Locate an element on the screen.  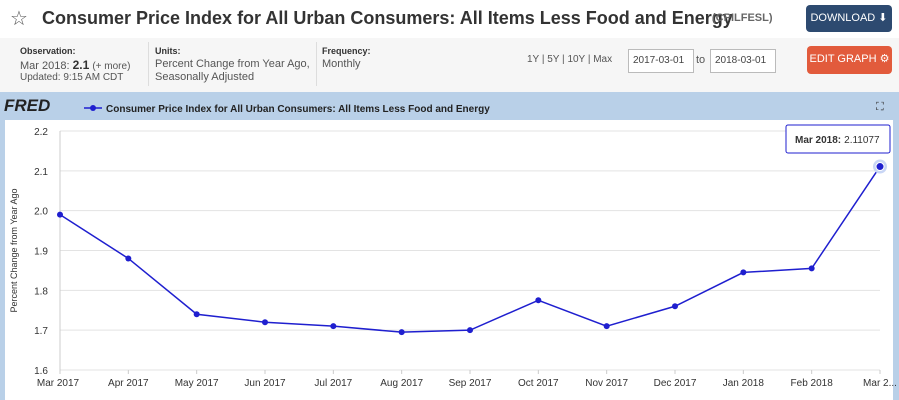
fullscreen-icon: ⛶ is located at coordinates (880, 107).